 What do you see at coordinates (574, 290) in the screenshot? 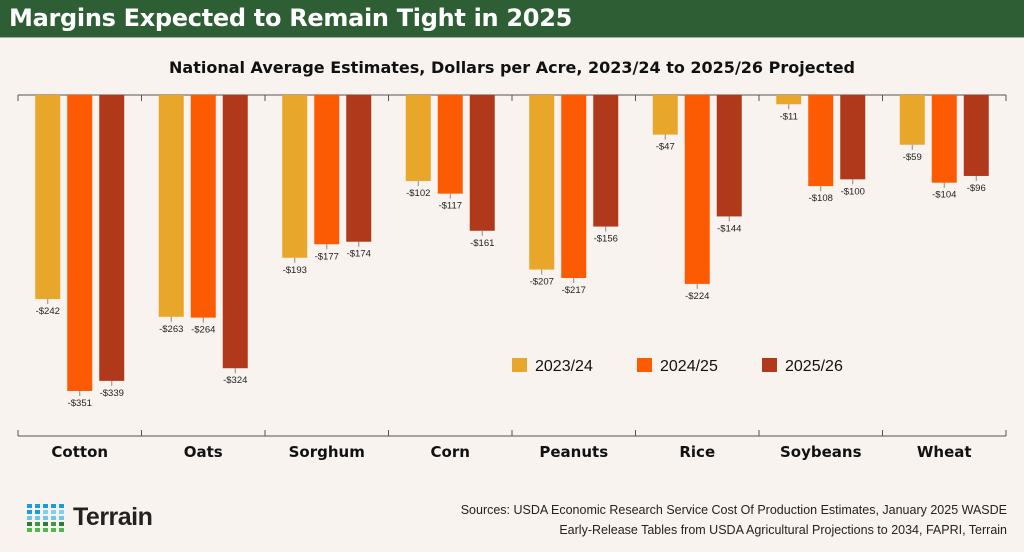
I see `data-label: -$217` at bounding box center [574, 290].